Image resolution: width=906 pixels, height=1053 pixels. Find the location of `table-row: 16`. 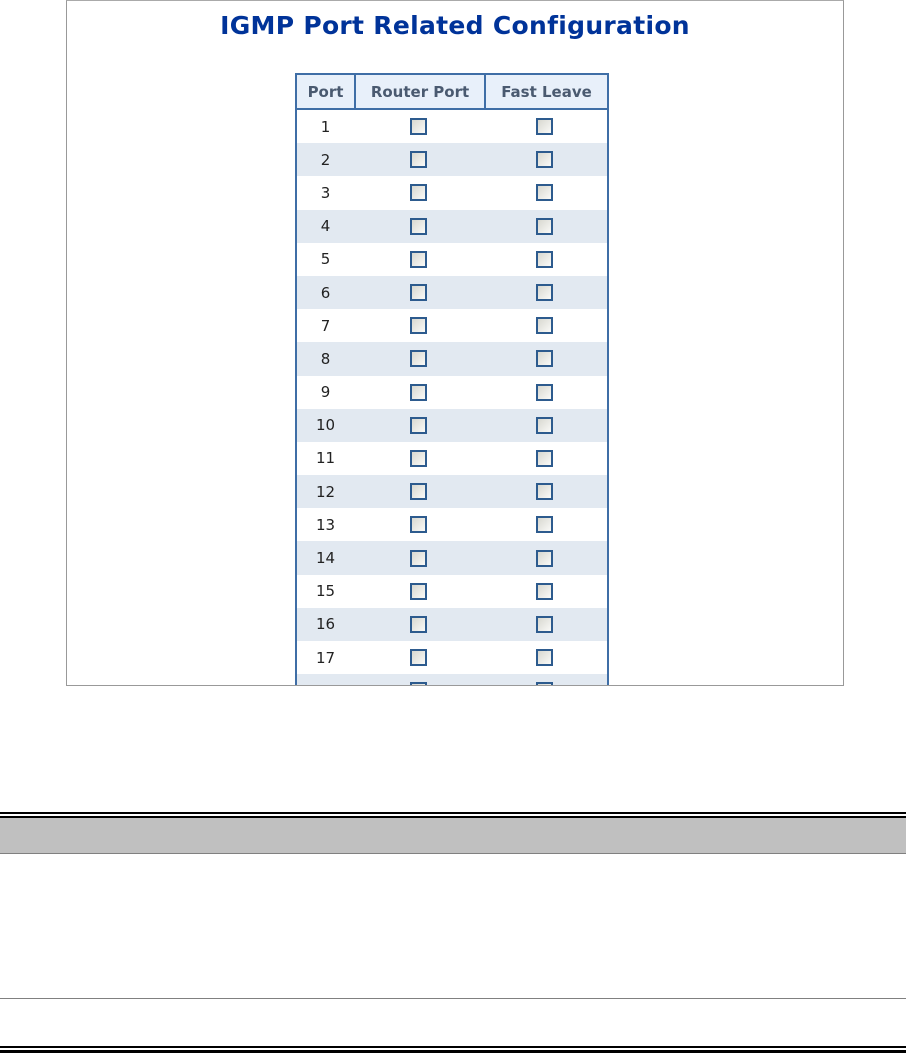

table-row: 16 is located at coordinates (452, 624).